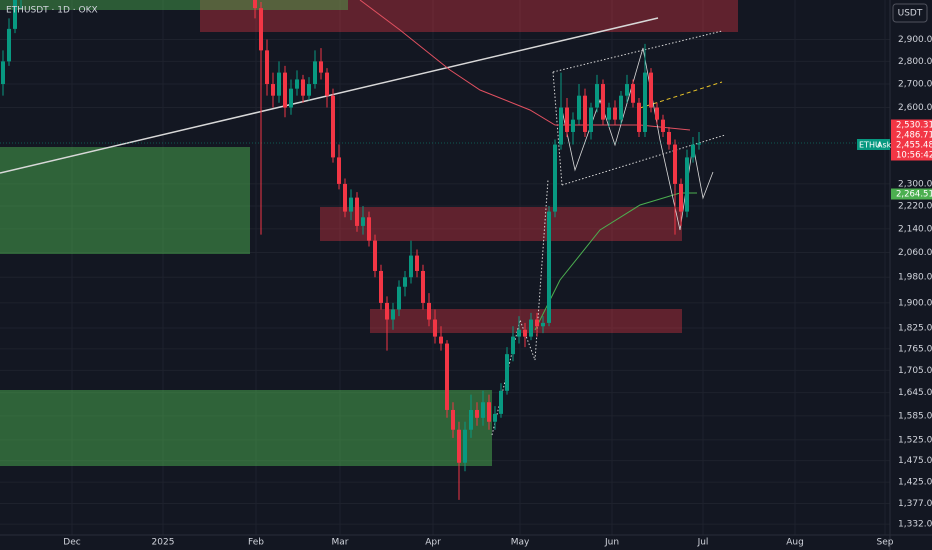 The width and height of the screenshot is (932, 550). Describe the element at coordinates (915, 393) in the screenshot. I see `y-tick-label: 1,645.00` at that location.